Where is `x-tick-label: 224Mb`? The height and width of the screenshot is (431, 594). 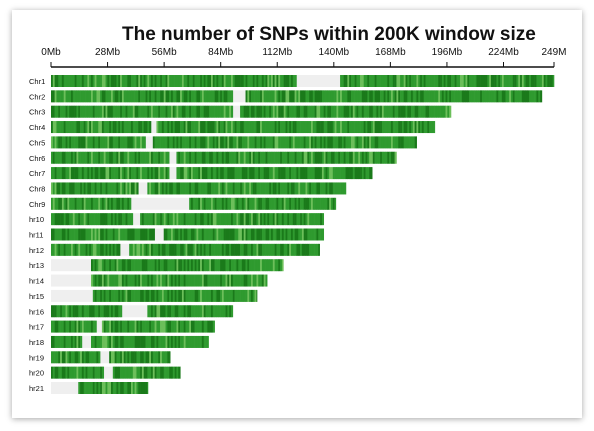
x-tick-label: 224Mb is located at coordinates (503, 52).